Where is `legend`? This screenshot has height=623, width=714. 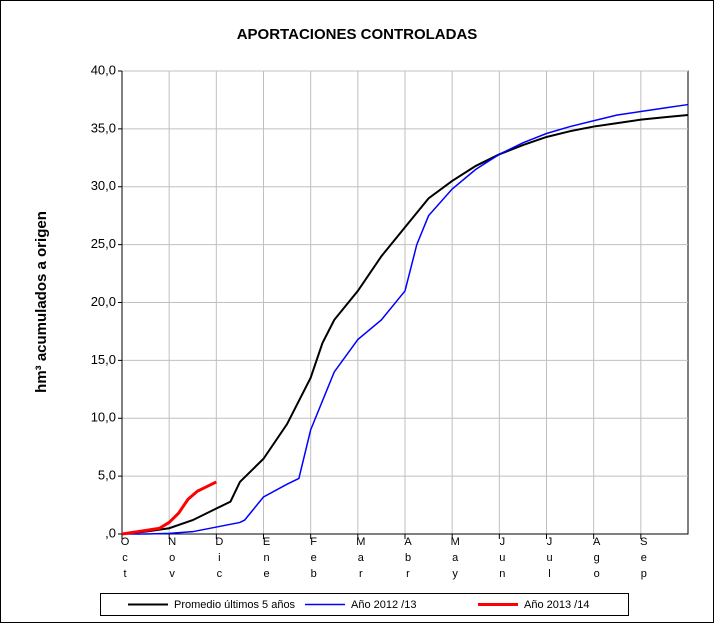
legend is located at coordinates (364, 604).